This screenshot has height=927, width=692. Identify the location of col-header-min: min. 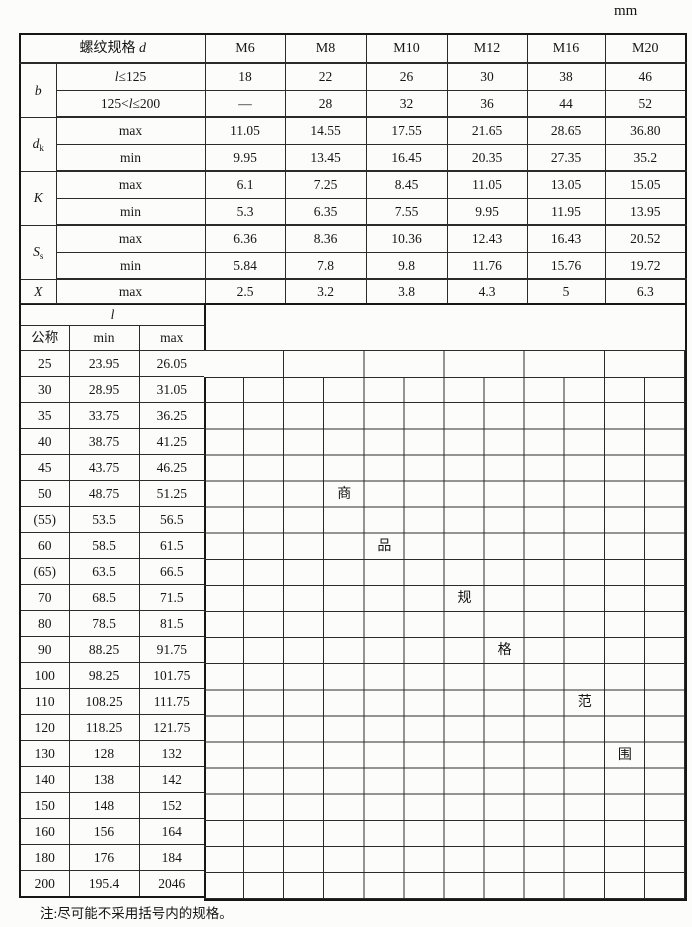
(104, 338).